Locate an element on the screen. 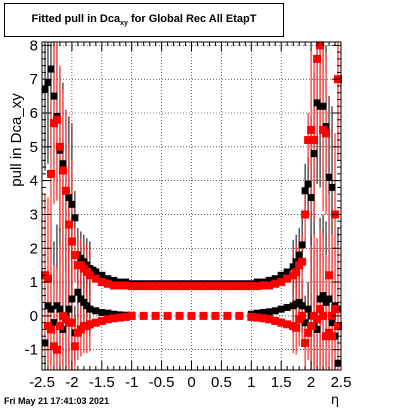 The image size is (400, 410). x-tick-label: 0.5 is located at coordinates (221, 382).